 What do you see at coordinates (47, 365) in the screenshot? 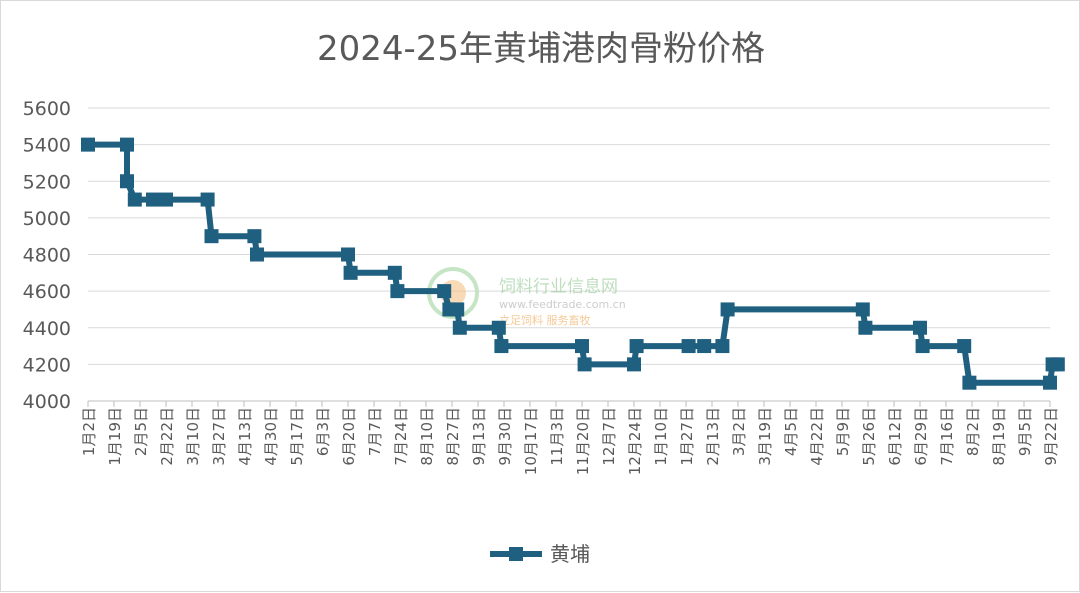
I see `y-tick-label: 4200` at bounding box center [47, 365].